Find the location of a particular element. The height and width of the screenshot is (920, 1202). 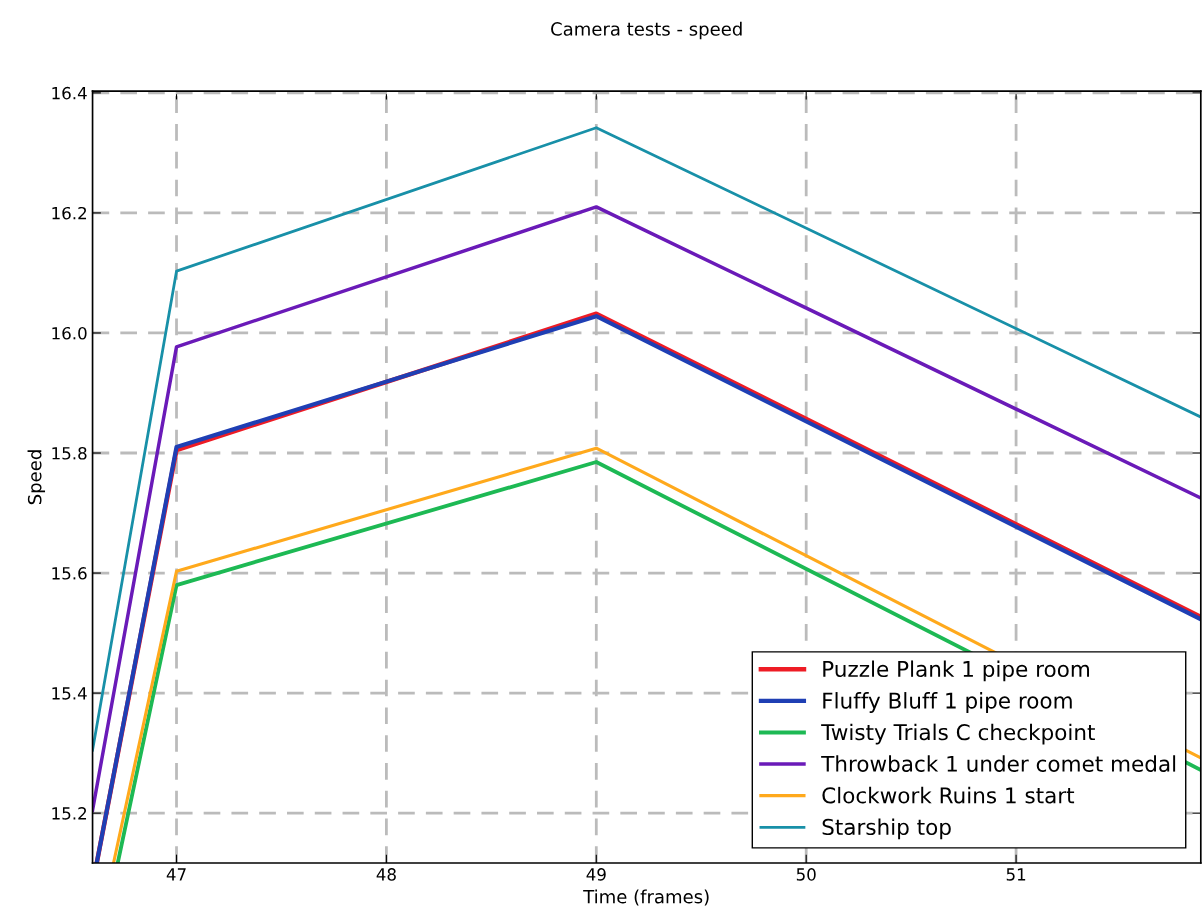

x-tick-label: 47 is located at coordinates (176, 874).